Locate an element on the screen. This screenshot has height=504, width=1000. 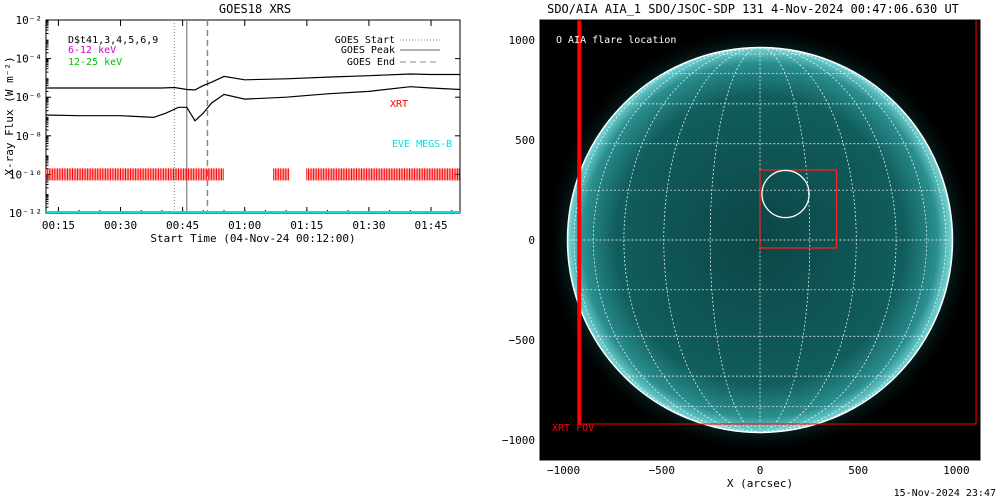
goes-x-tick-label: 00:30 is located at coordinates (120, 225).